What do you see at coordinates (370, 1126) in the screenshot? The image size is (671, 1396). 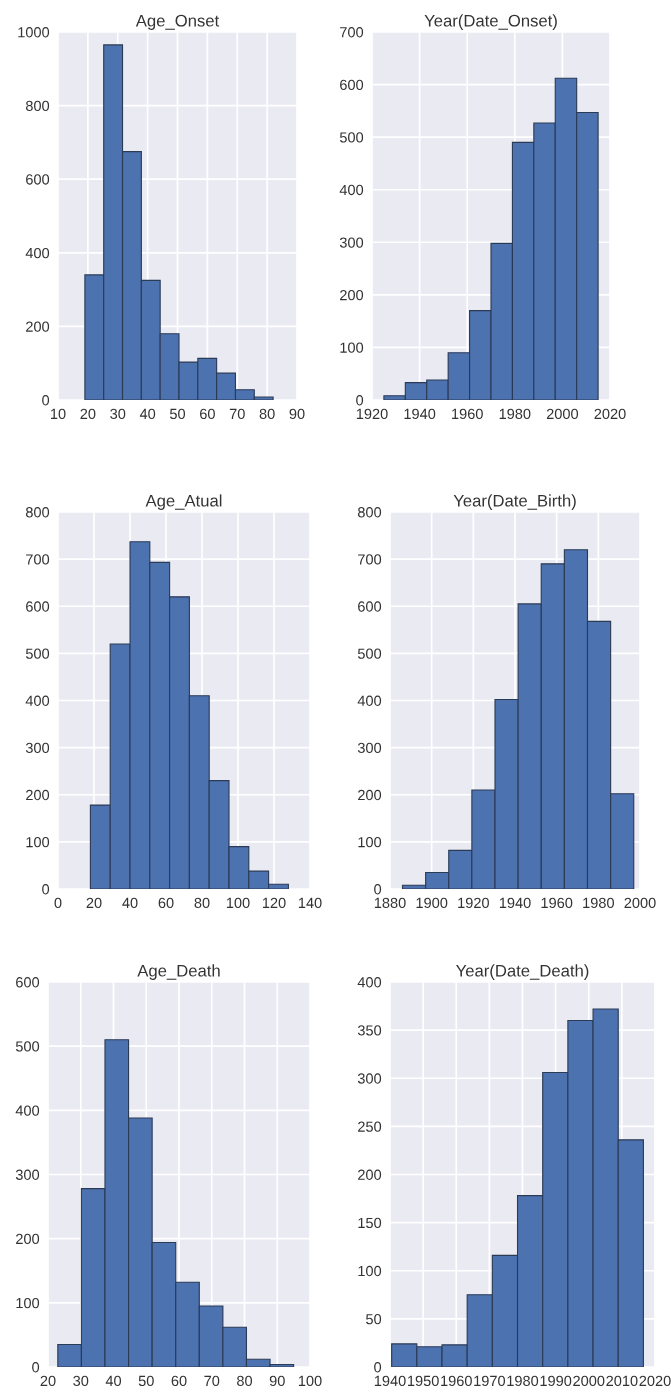 I see `y-tick-label: 250` at bounding box center [370, 1126].